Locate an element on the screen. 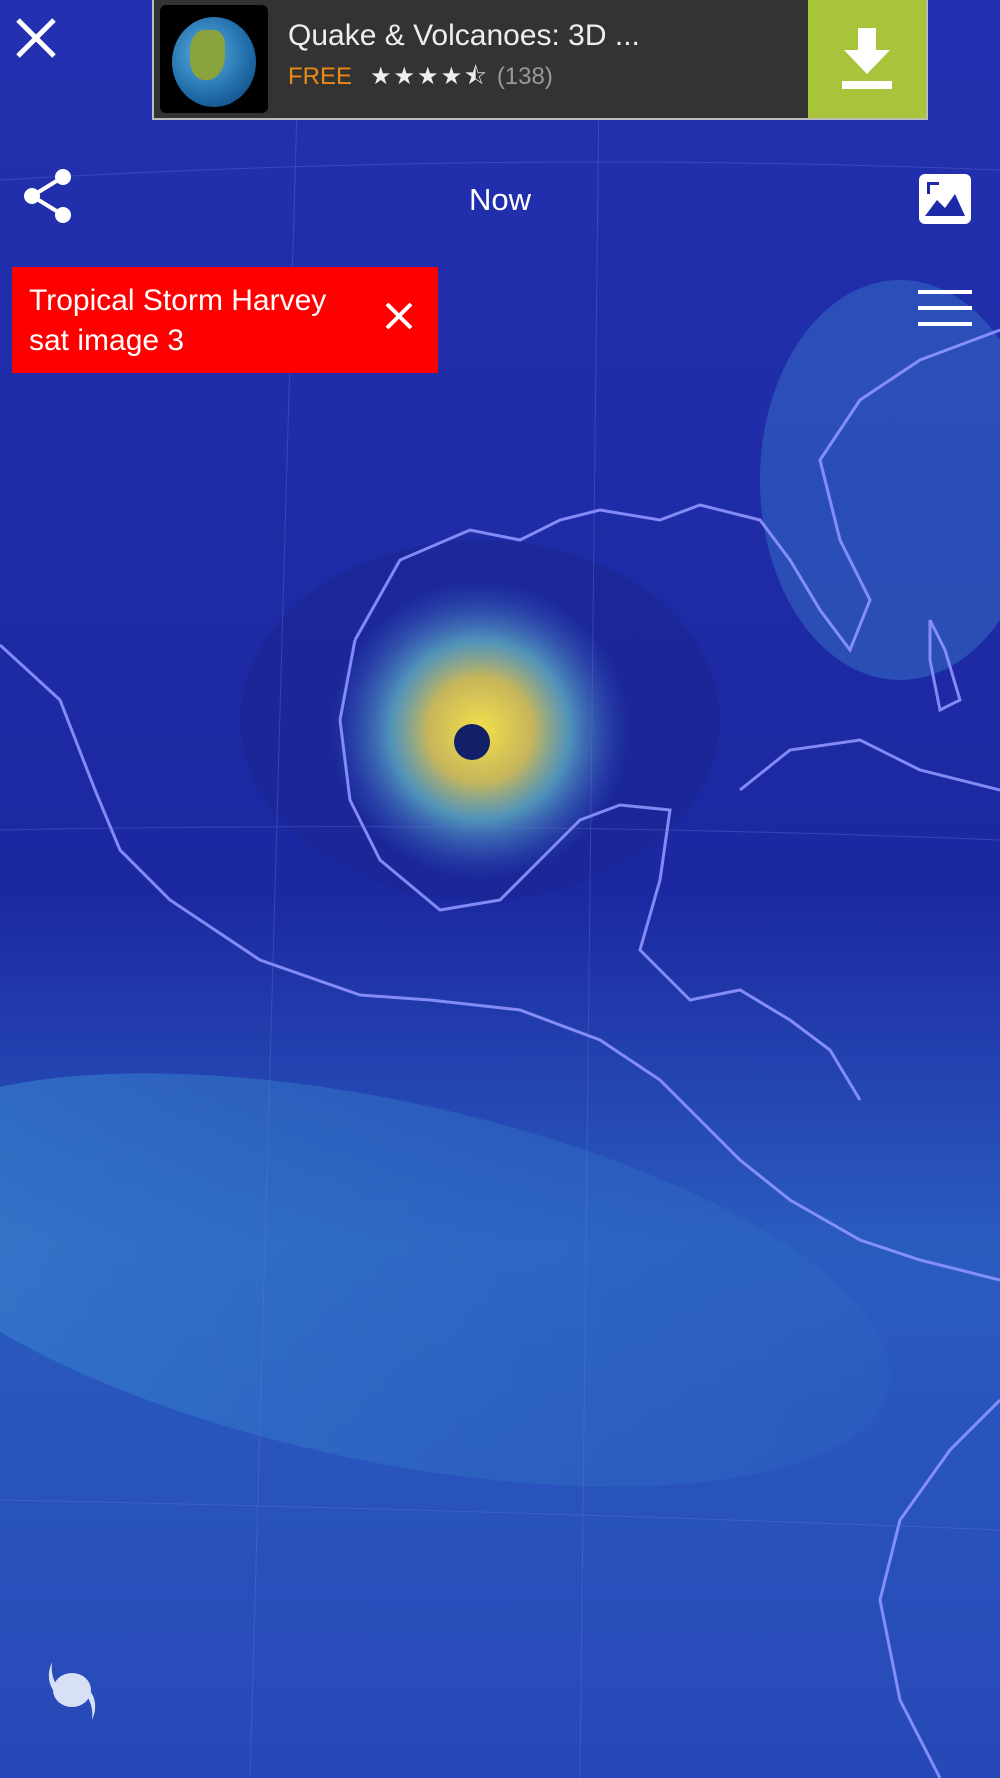 The height and width of the screenshot is (1778, 1000). share-button is located at coordinates (48, 198).